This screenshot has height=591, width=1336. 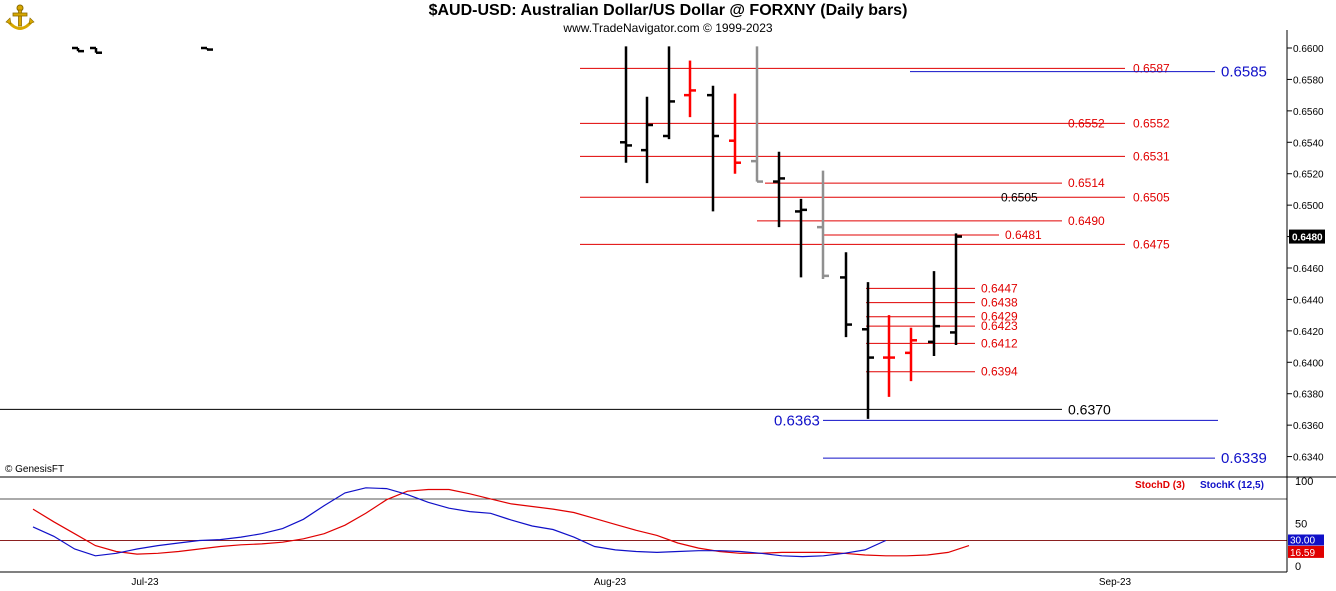 What do you see at coordinates (1308, 426) in the screenshot?
I see `price-axis-label: 0.6360` at bounding box center [1308, 426].